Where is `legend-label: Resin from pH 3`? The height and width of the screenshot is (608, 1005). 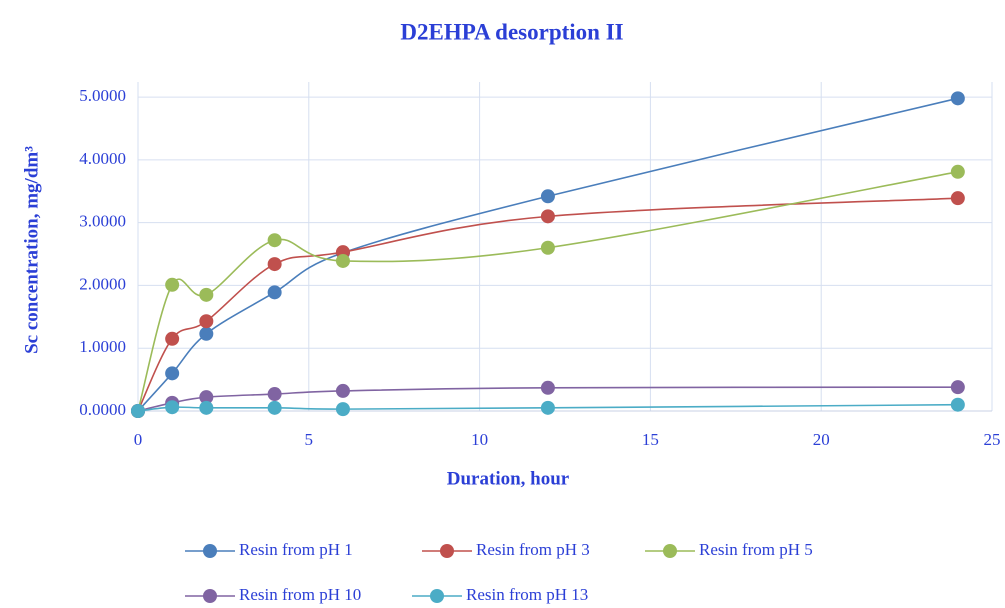 legend-label: Resin from pH 3 is located at coordinates (533, 549).